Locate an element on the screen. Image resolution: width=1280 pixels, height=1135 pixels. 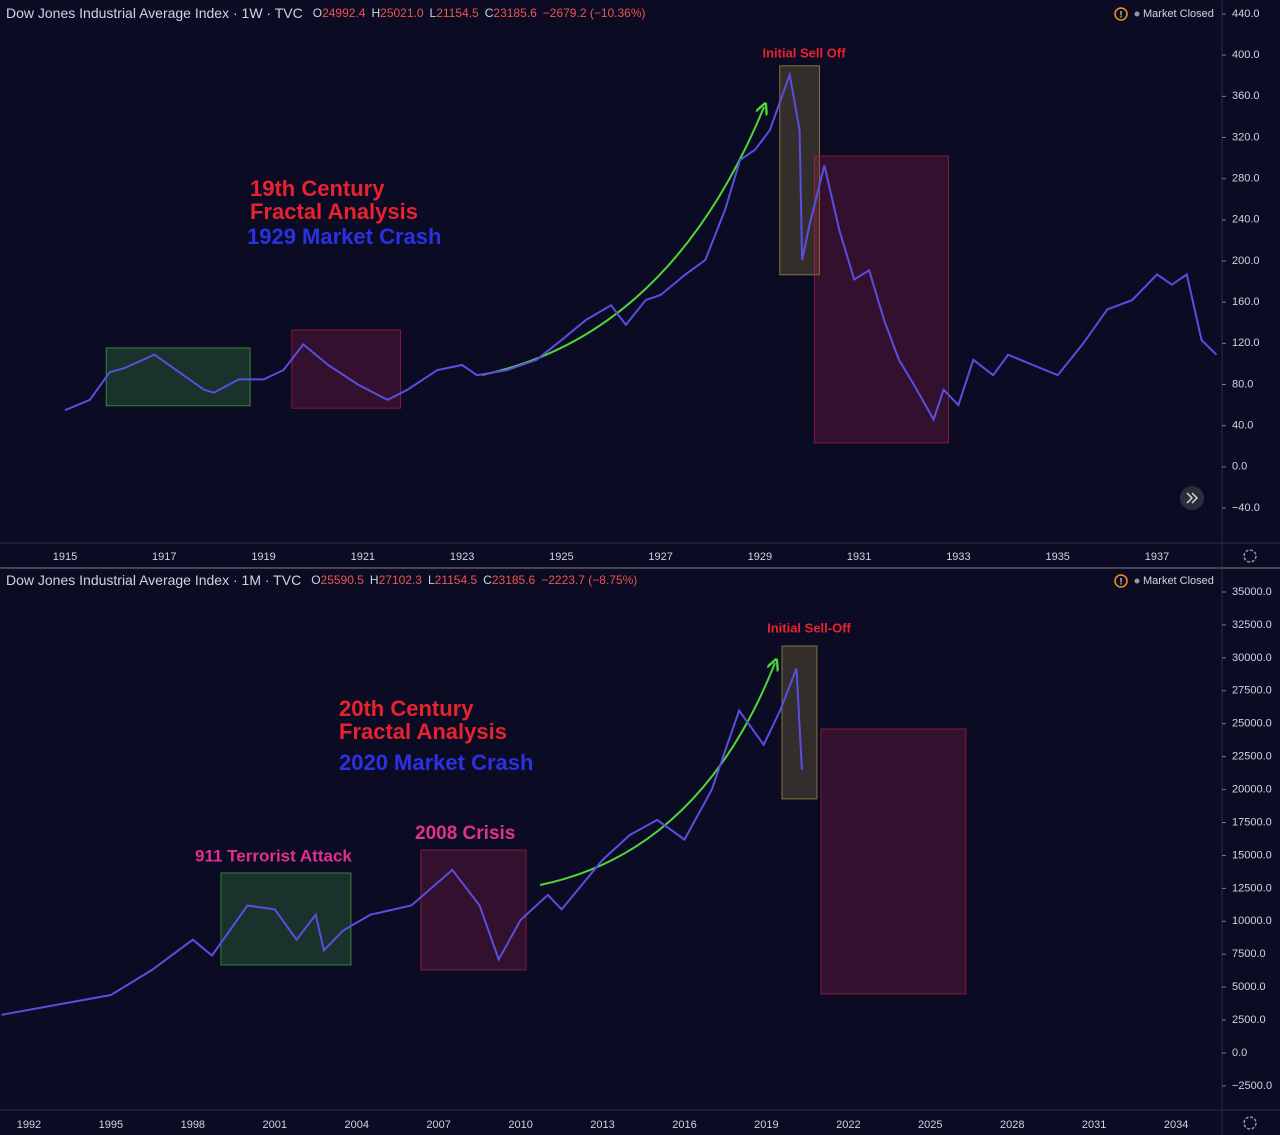
x-tick-label: 1995 is located at coordinates (111, 1125).